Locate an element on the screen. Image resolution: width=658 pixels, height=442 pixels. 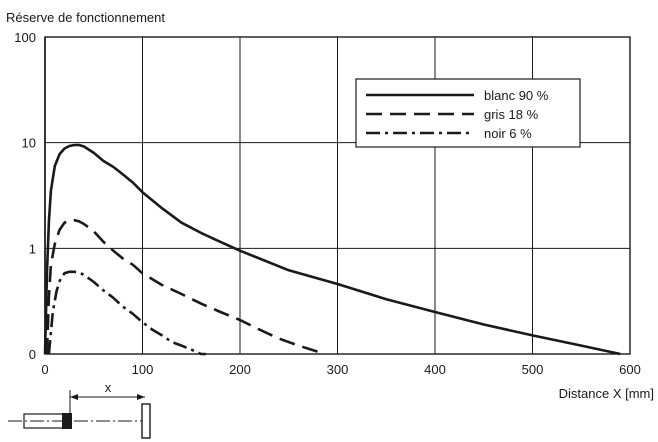
sketch-distance-label: x is located at coordinates (108, 387).